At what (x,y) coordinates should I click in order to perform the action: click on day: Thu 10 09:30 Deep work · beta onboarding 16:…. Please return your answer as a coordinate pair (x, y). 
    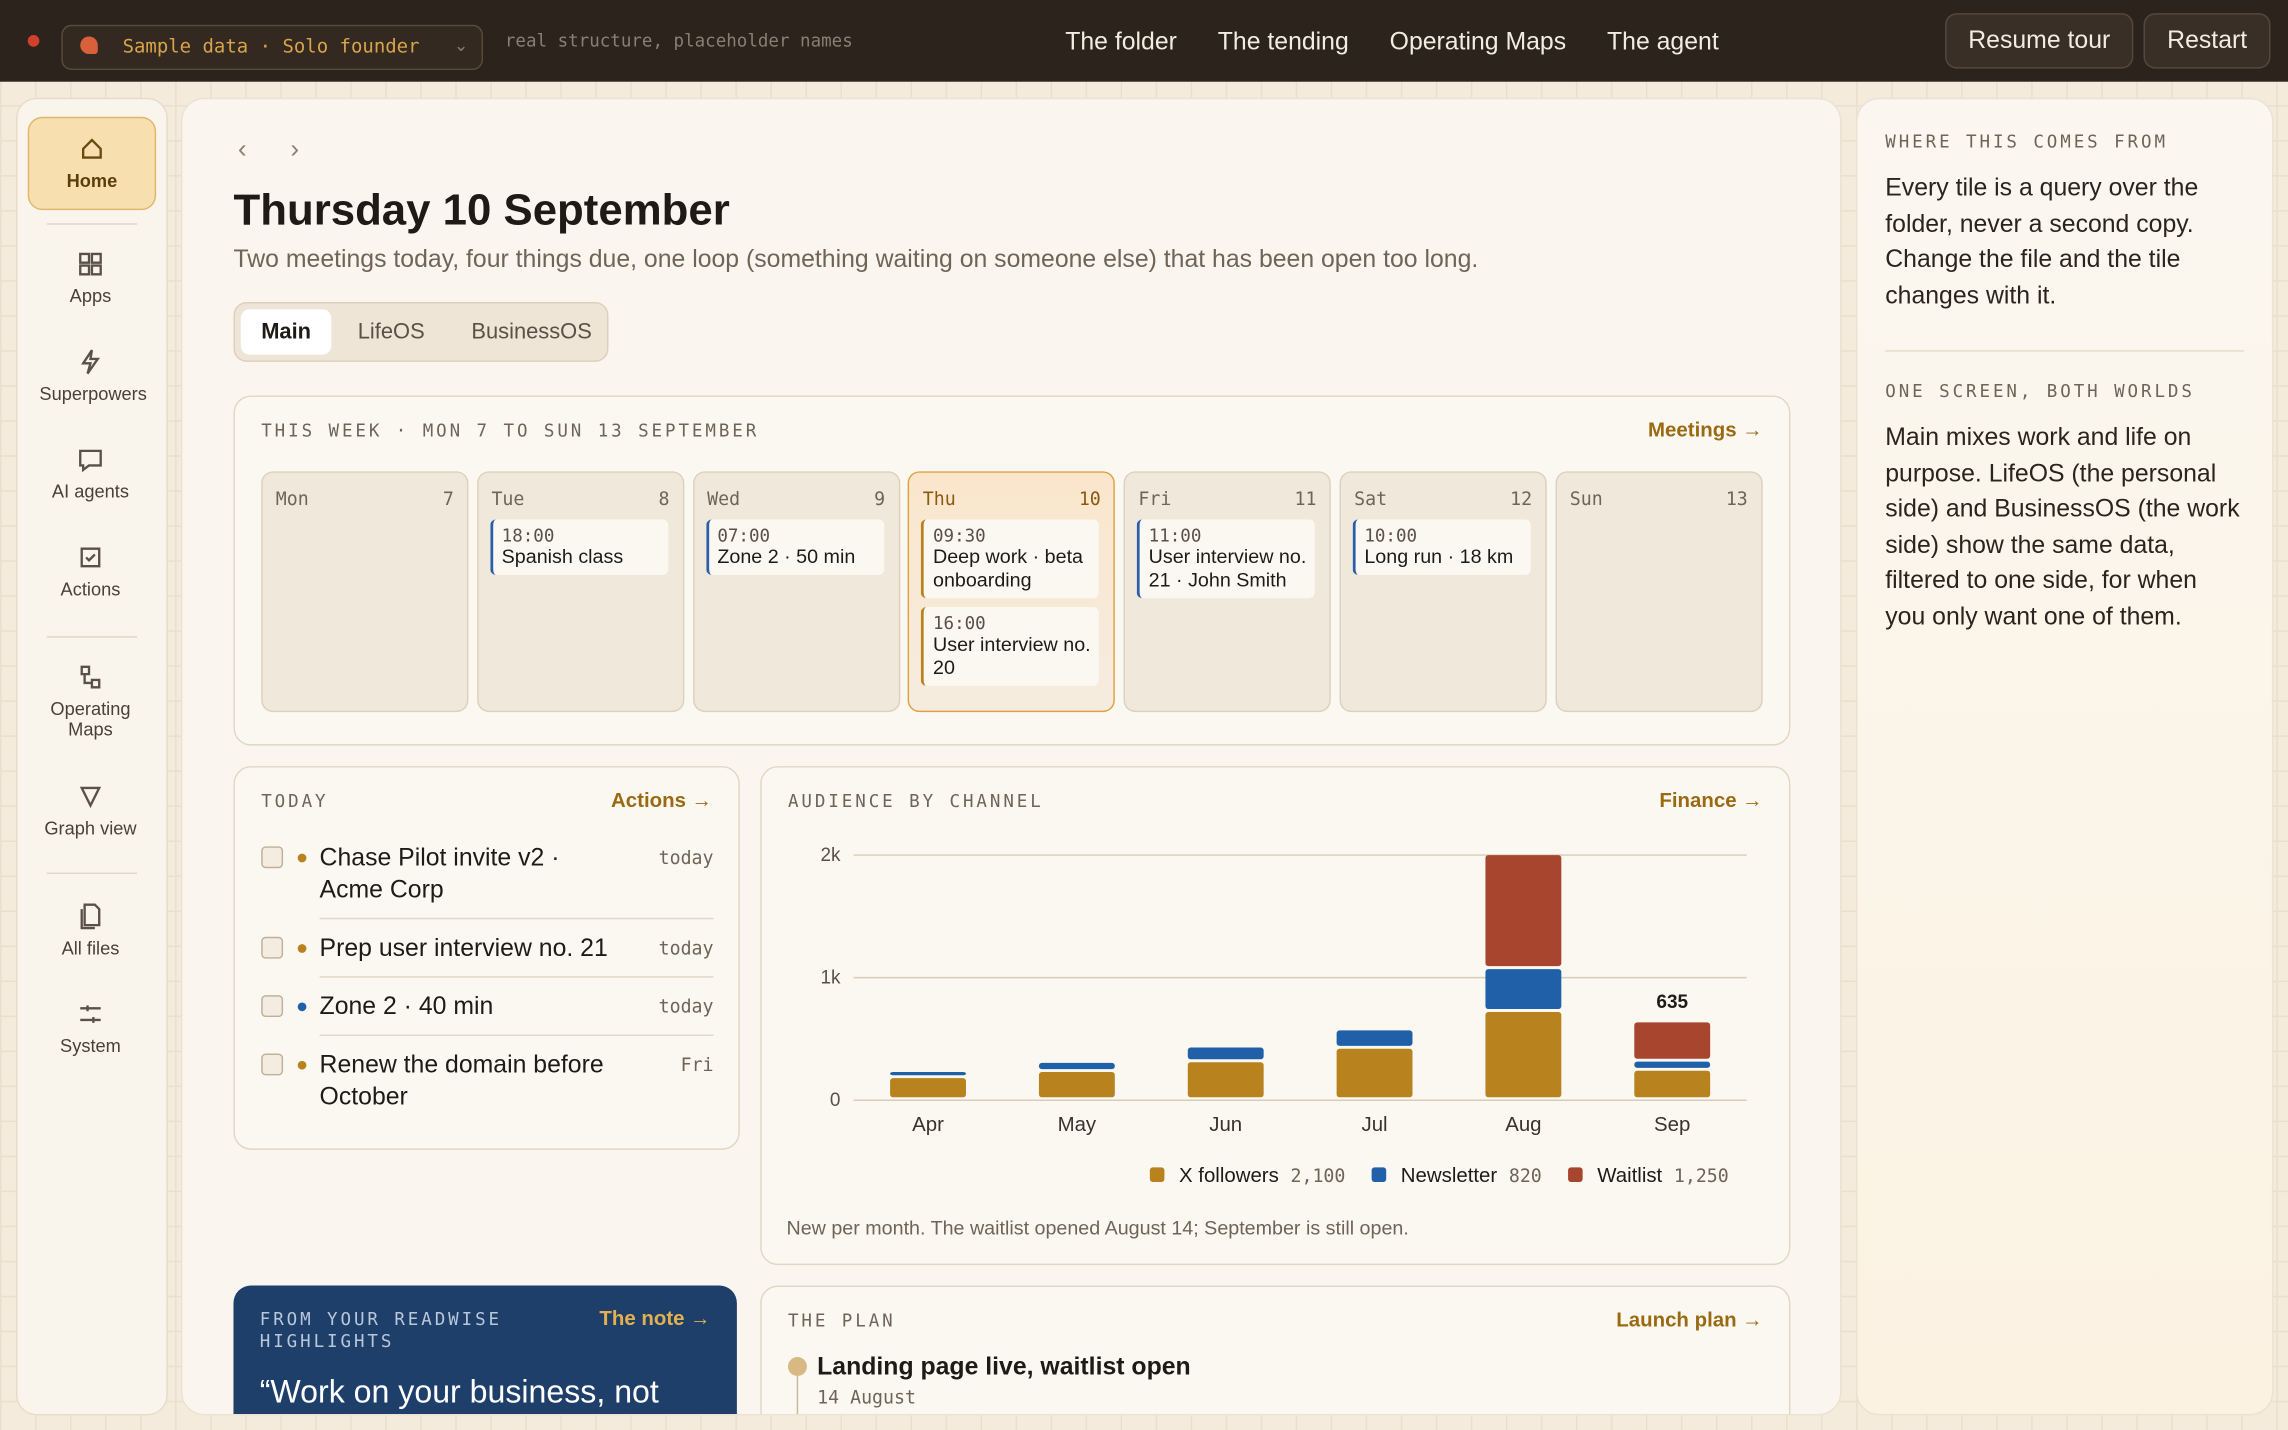
    Looking at the image, I should click on (1012, 592).